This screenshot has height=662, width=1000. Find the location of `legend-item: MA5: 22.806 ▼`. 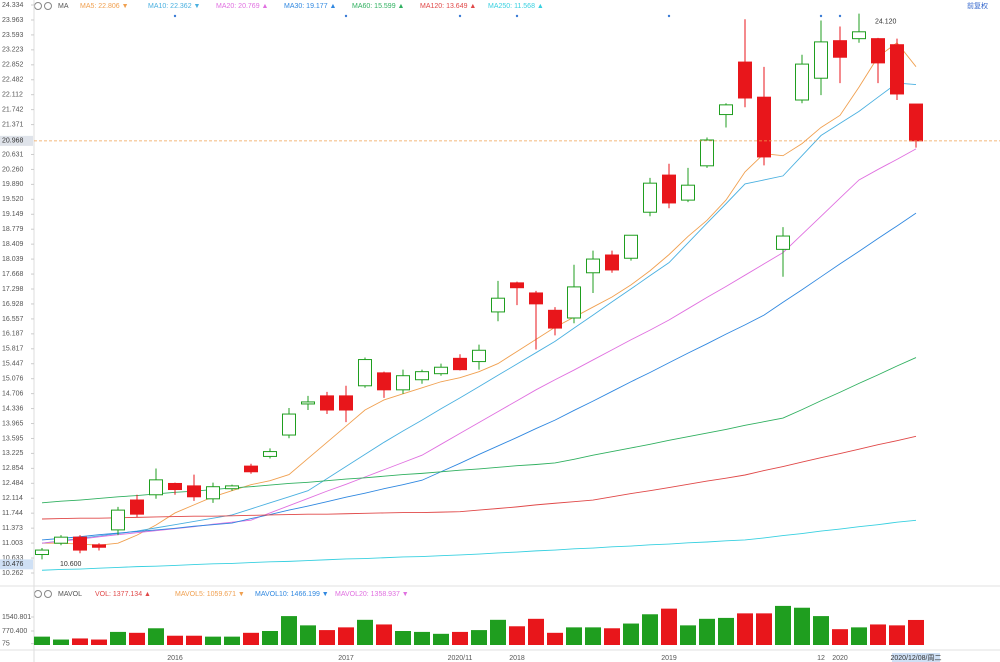

legend-item: MA5: 22.806 ▼ is located at coordinates (104, 6).